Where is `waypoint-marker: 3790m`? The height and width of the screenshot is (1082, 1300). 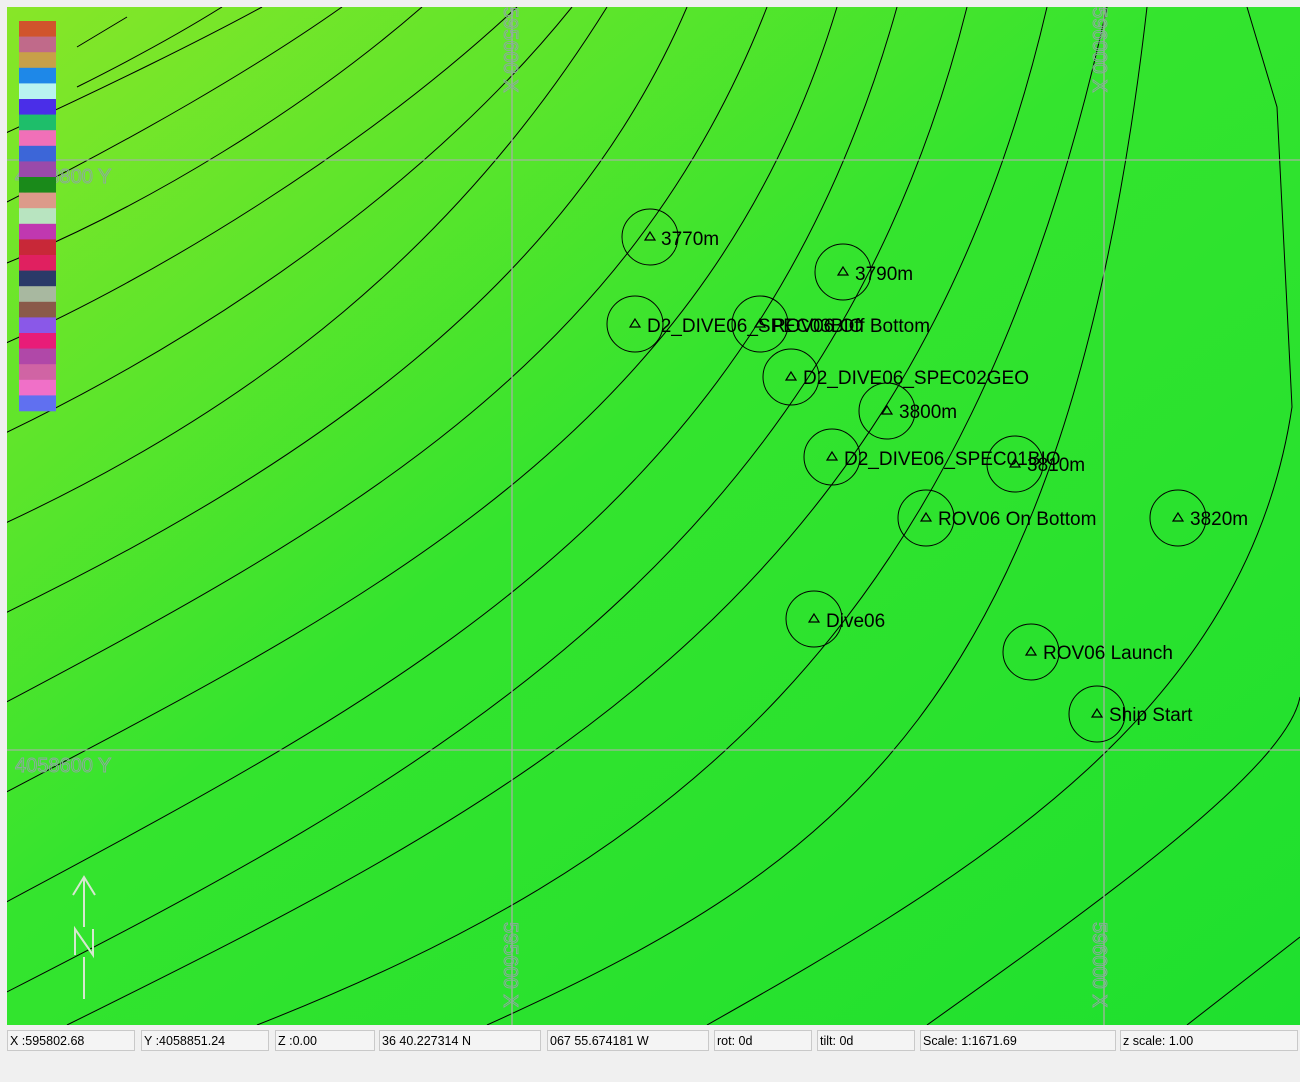 waypoint-marker: 3790m is located at coordinates (863, 272).